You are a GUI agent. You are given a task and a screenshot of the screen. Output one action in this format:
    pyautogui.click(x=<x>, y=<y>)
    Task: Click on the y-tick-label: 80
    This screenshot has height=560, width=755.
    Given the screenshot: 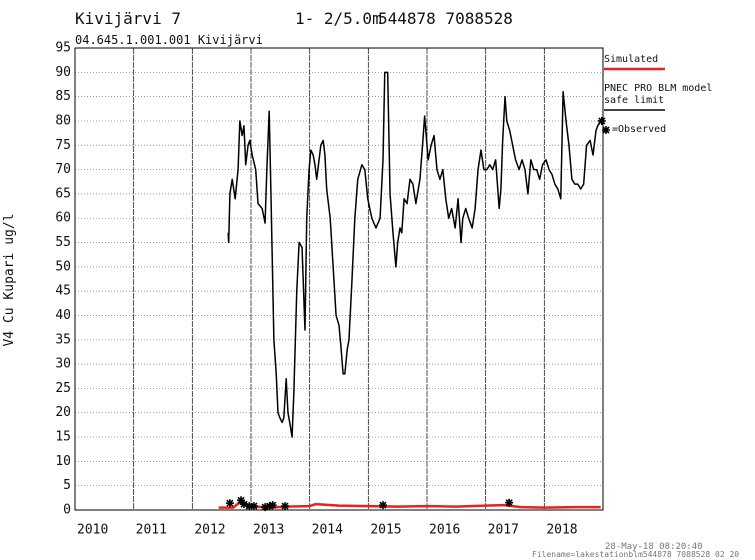 What is the action you would take?
    pyautogui.click(x=63, y=120)
    